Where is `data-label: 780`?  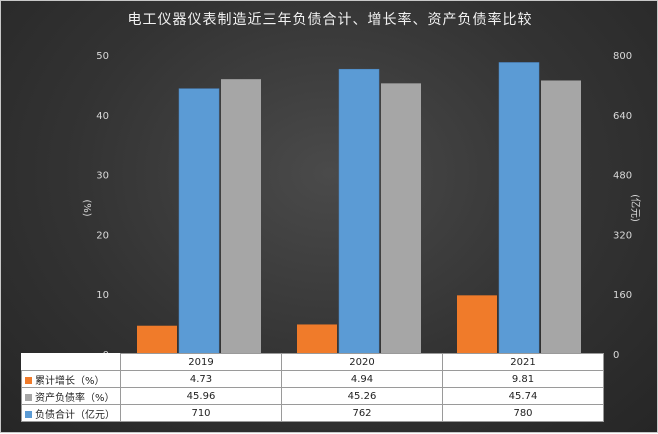 data-label: 780 is located at coordinates (523, 413).